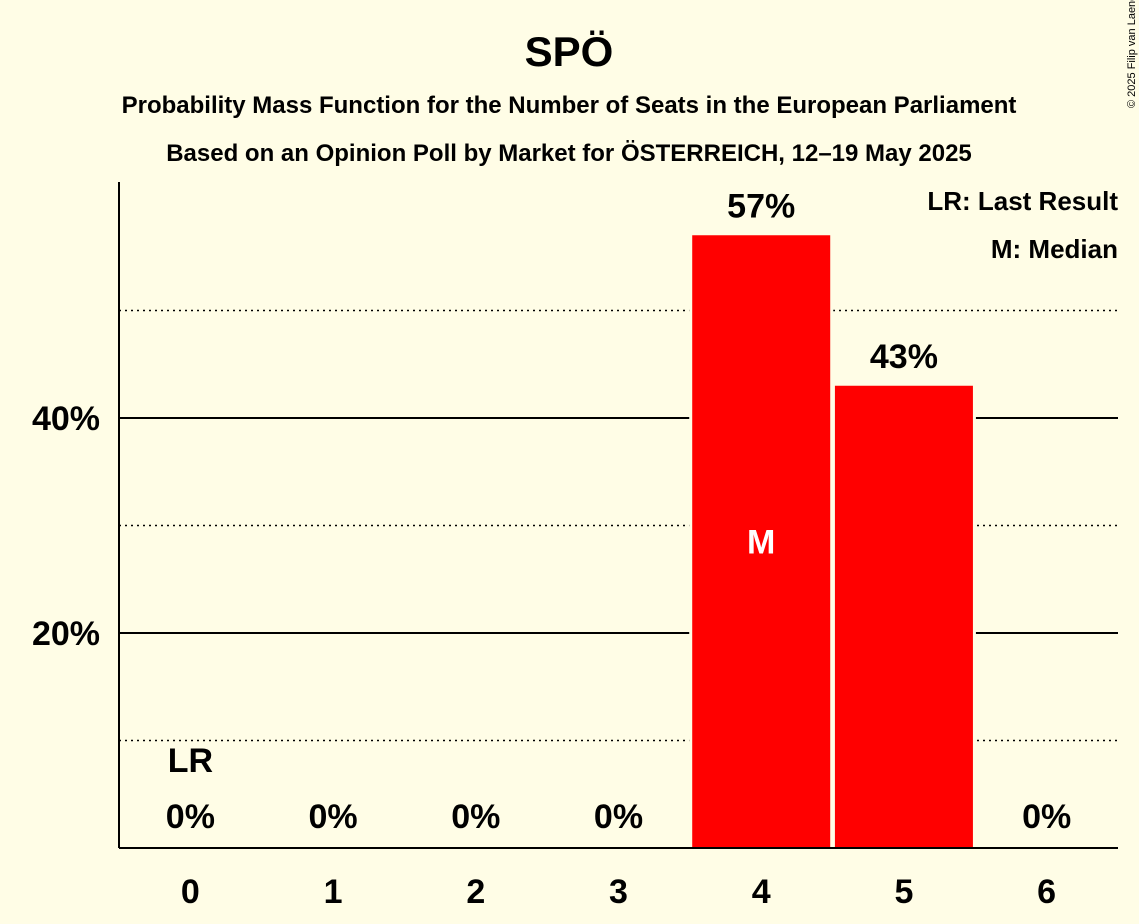  What do you see at coordinates (761, 206) in the screenshot?
I see `value-label-4: 57%` at bounding box center [761, 206].